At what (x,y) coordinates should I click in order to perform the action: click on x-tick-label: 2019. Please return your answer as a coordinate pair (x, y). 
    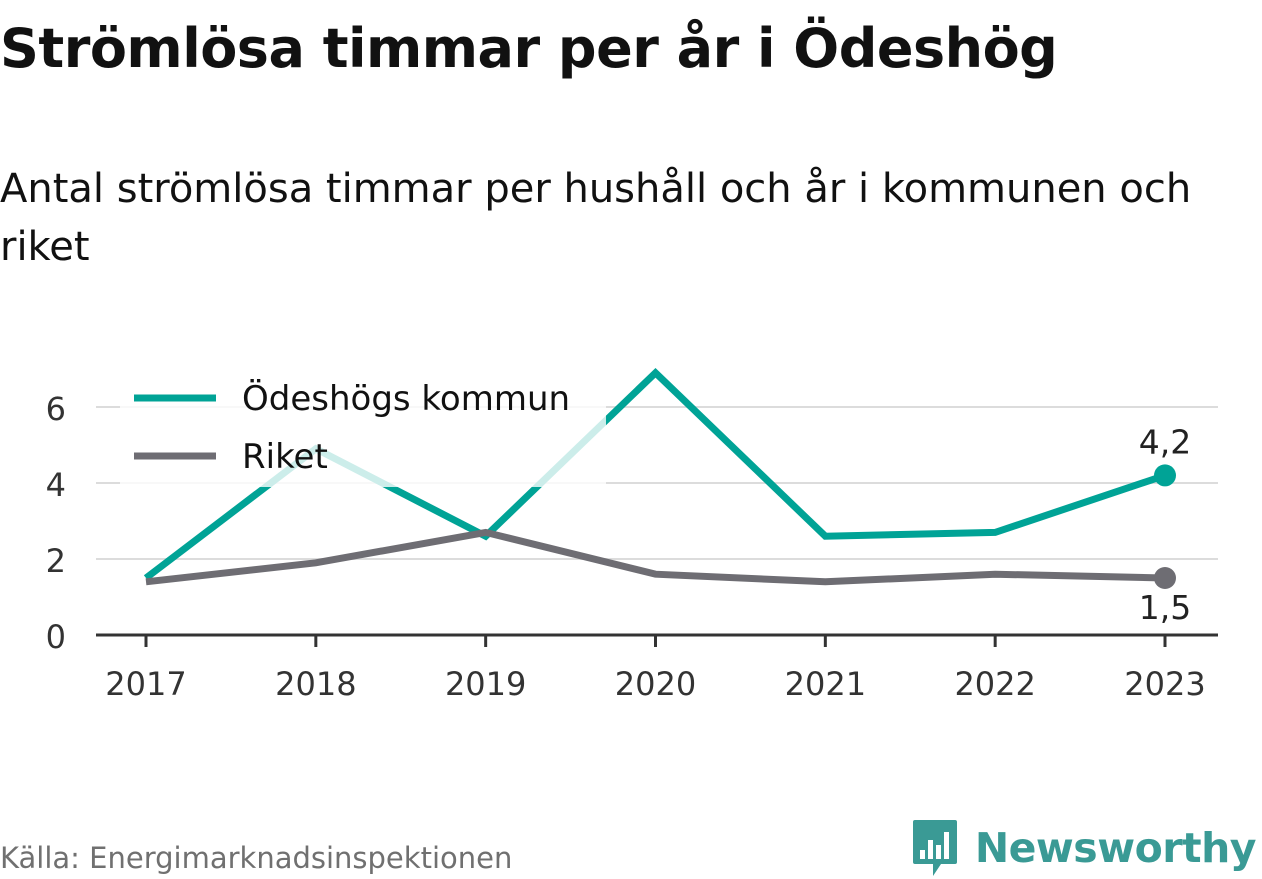
    Looking at the image, I should click on (485, 684).